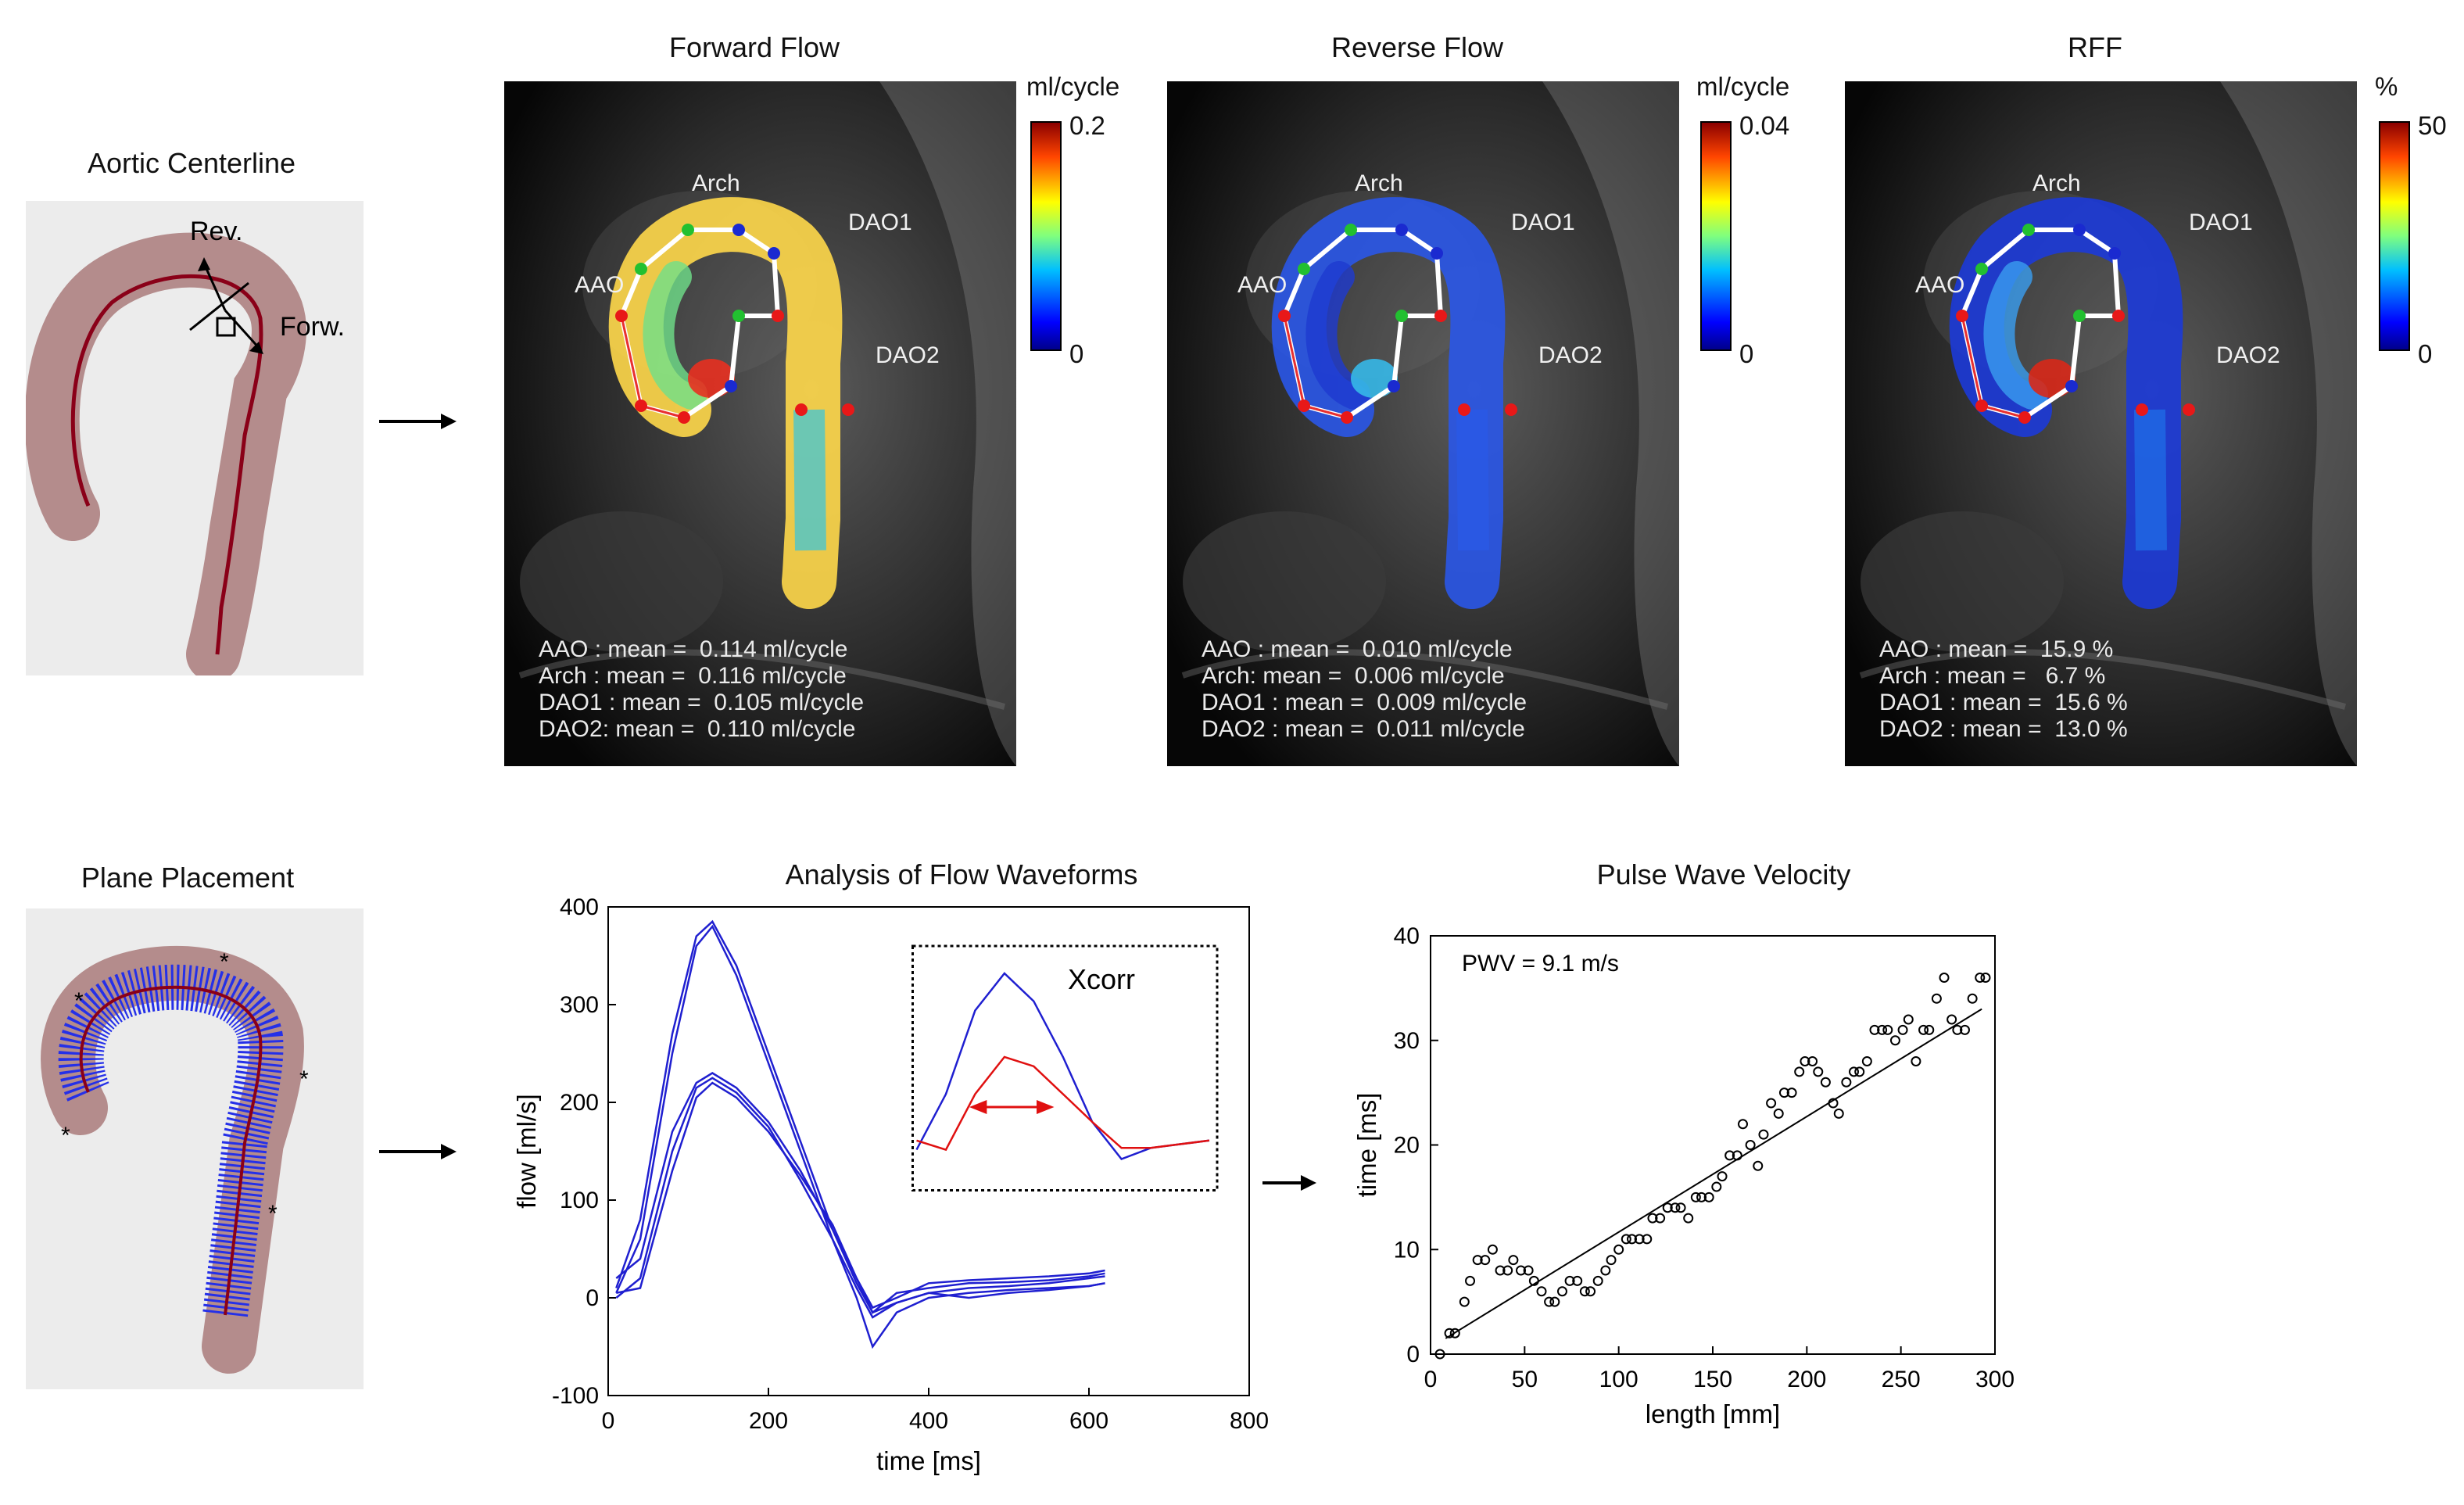 Image resolution: width=2464 pixels, height=1505 pixels. Describe the element at coordinates (1571, 355) in the screenshot. I see `segment-label-dao2: DAO2` at that location.